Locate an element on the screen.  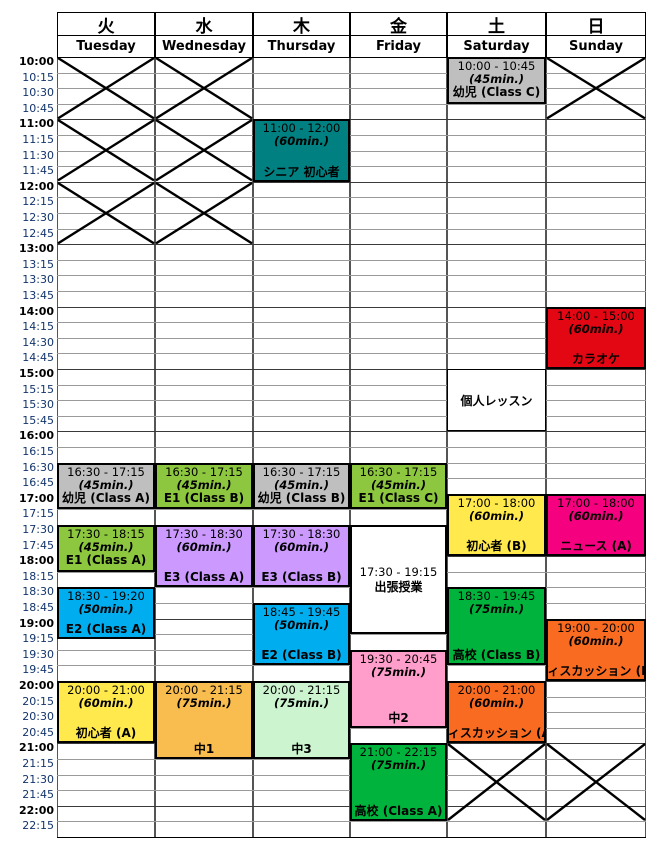
event-time: 19:00 - 20:00 is located at coordinates (596, 627).